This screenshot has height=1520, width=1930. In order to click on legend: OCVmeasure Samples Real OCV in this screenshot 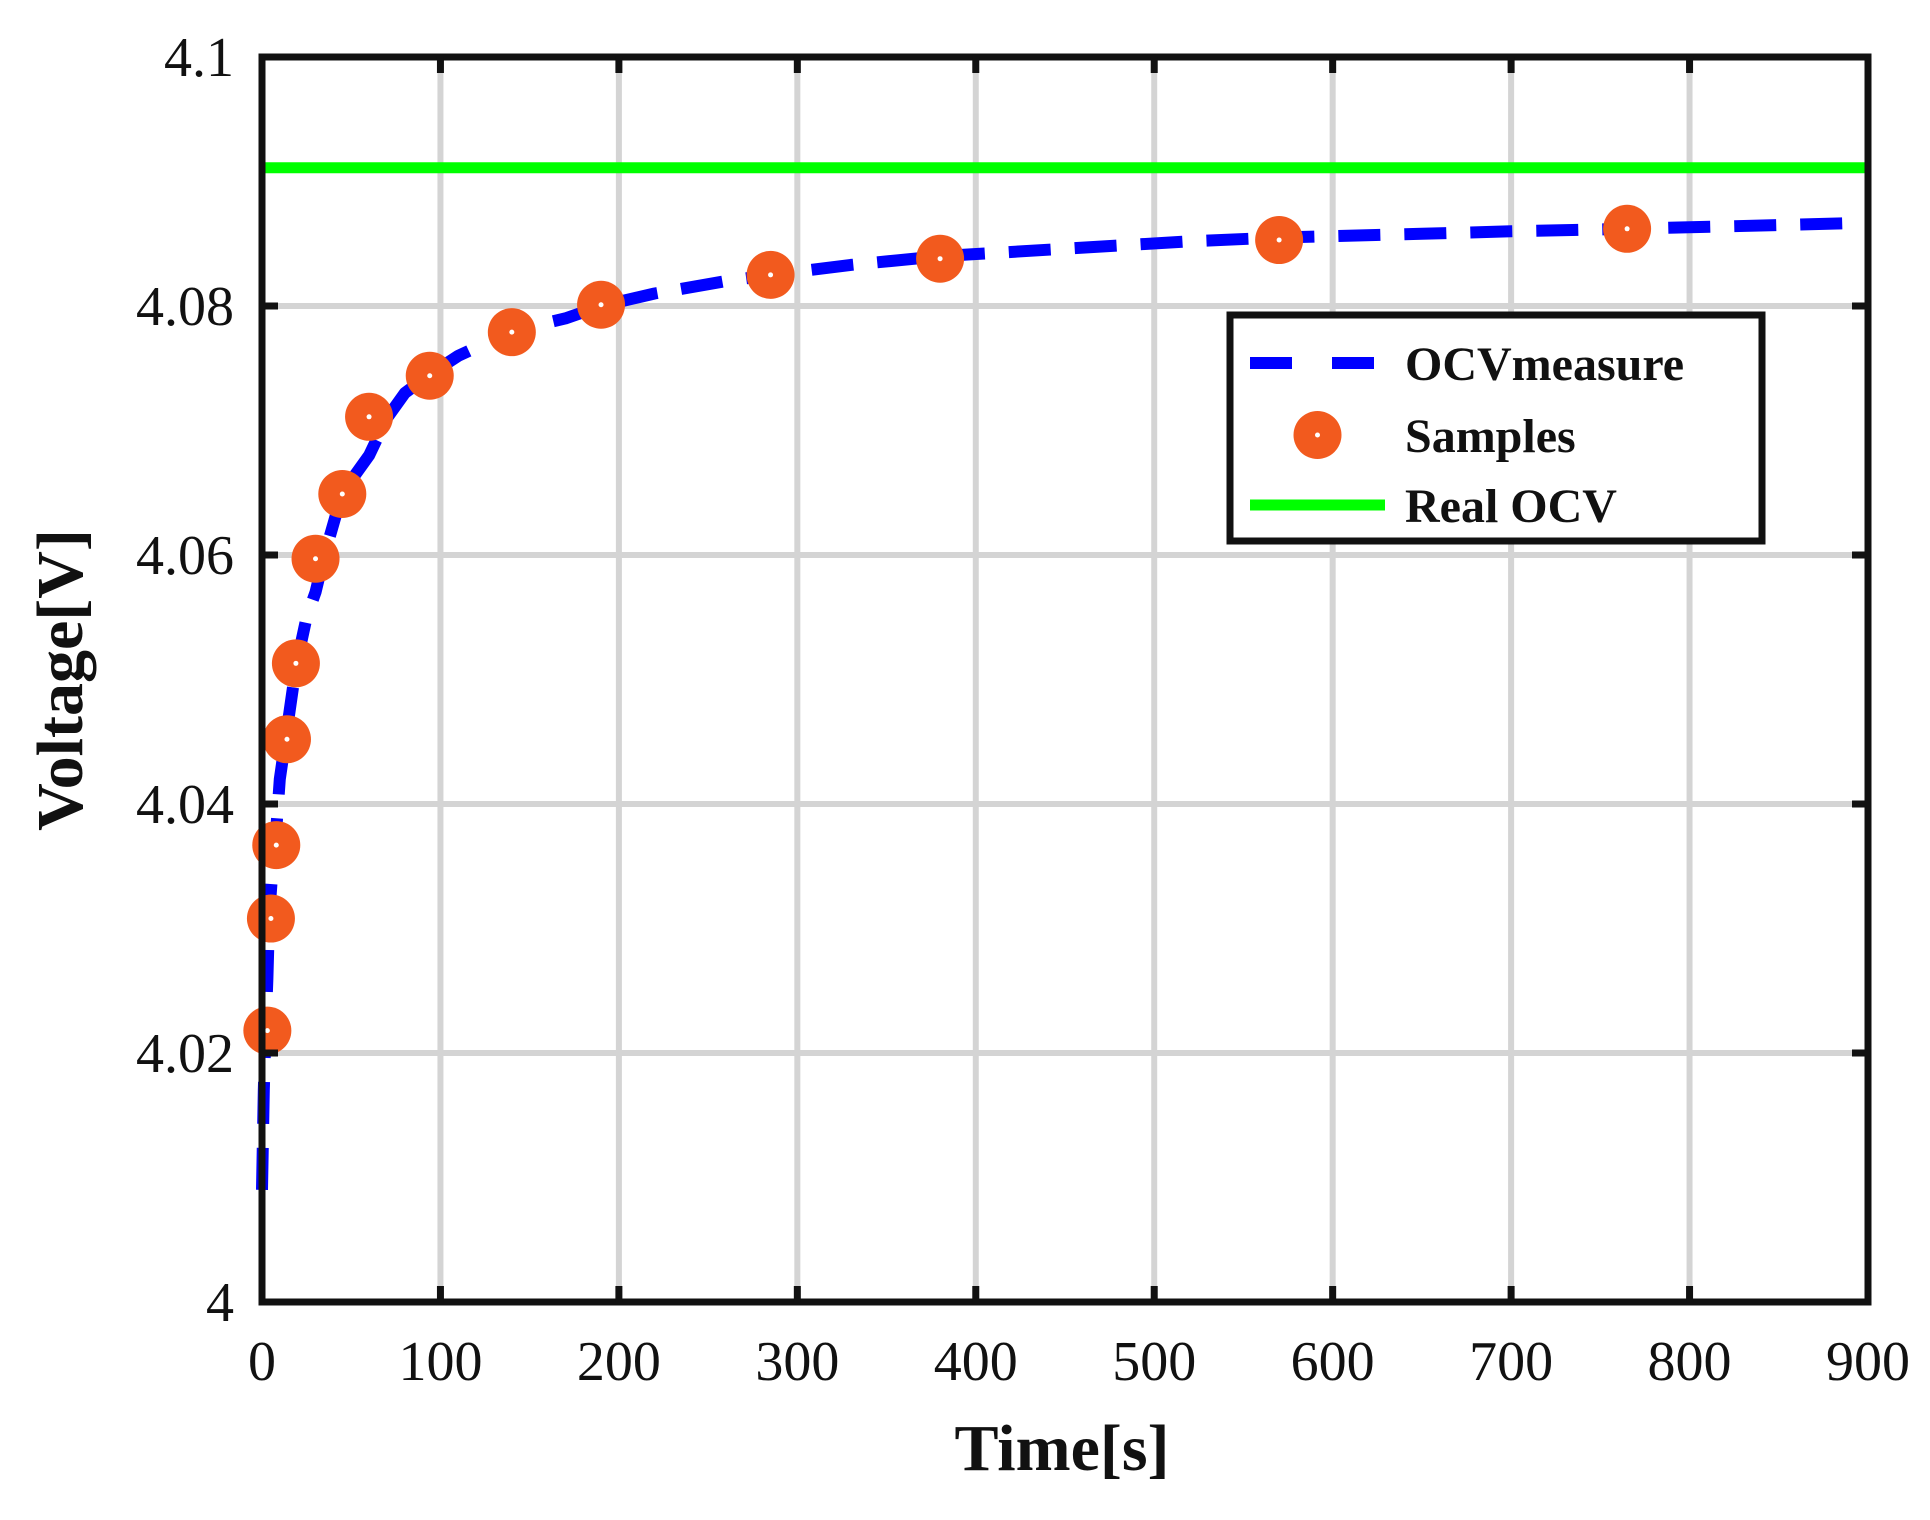, I will do `click(1496, 428)`.